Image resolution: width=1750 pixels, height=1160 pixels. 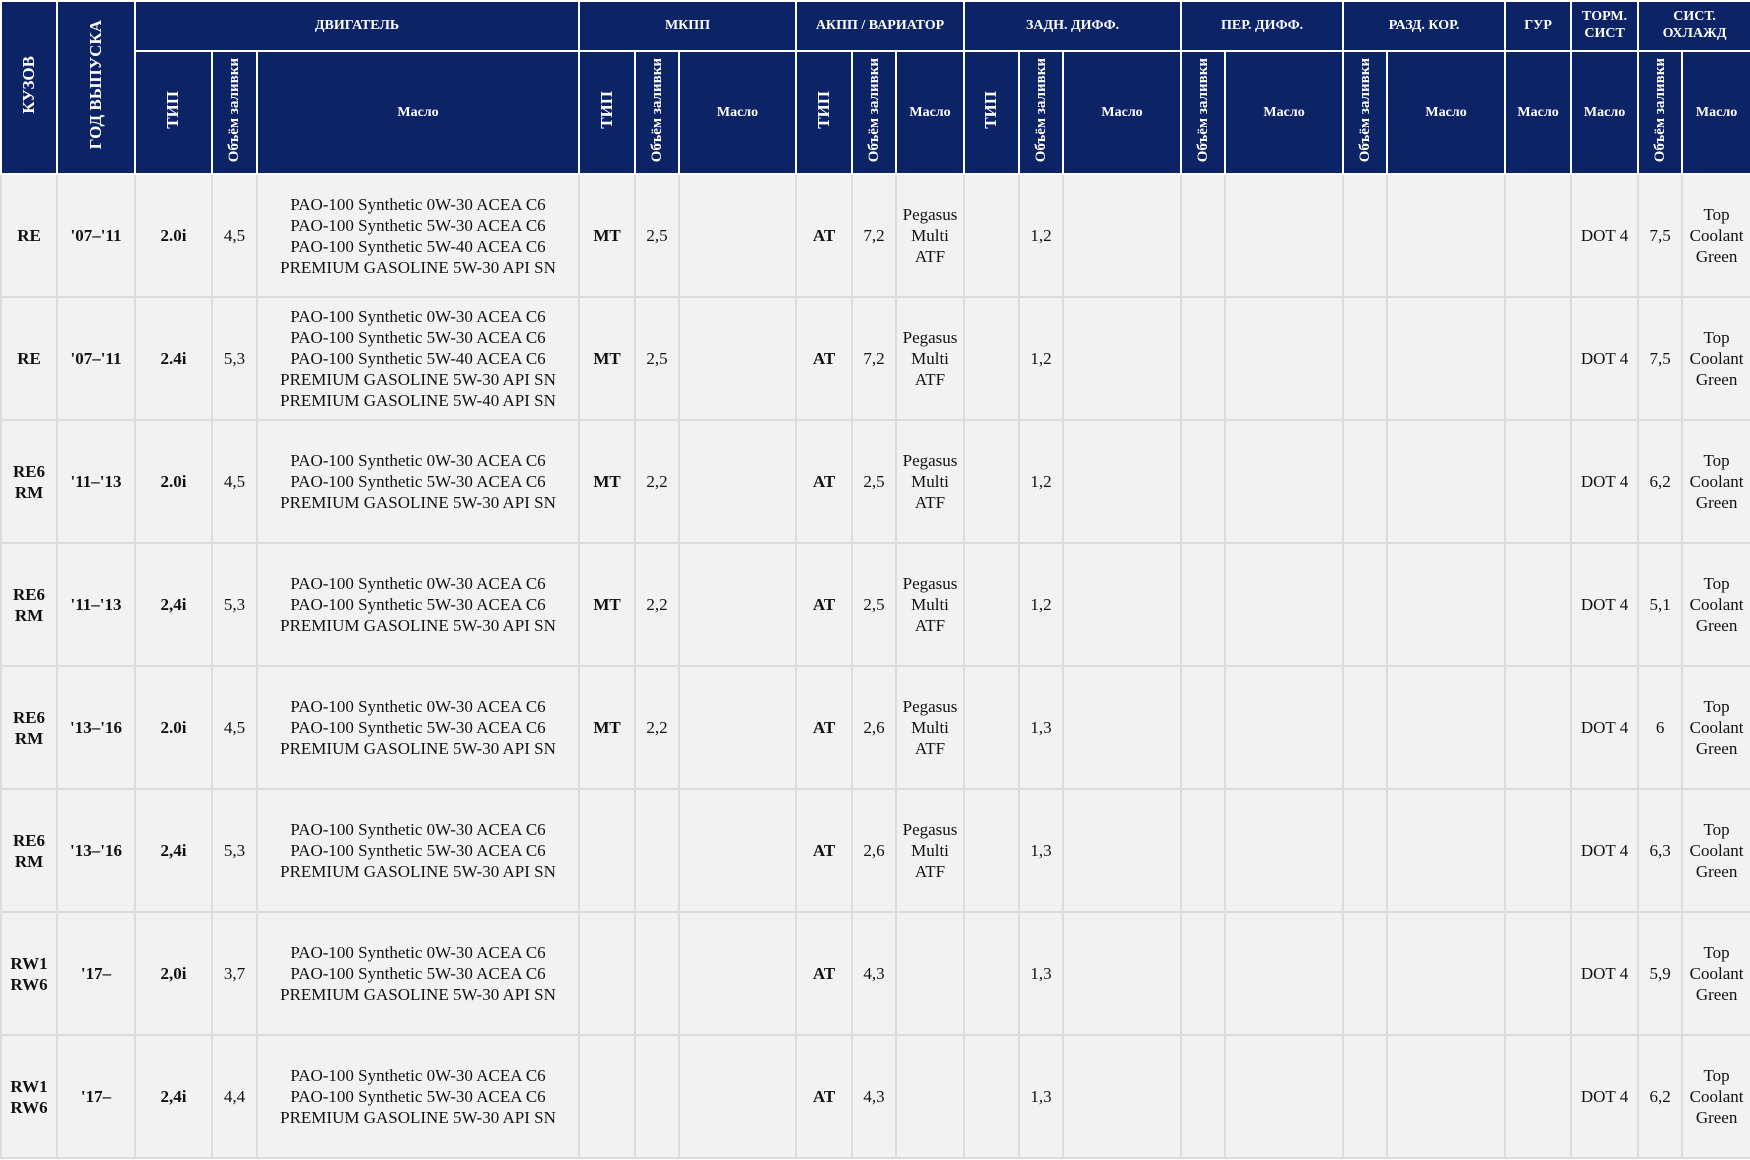 I want to click on header-per-diff: ПЕР. ДИФФ., so click(x=1262, y=26).